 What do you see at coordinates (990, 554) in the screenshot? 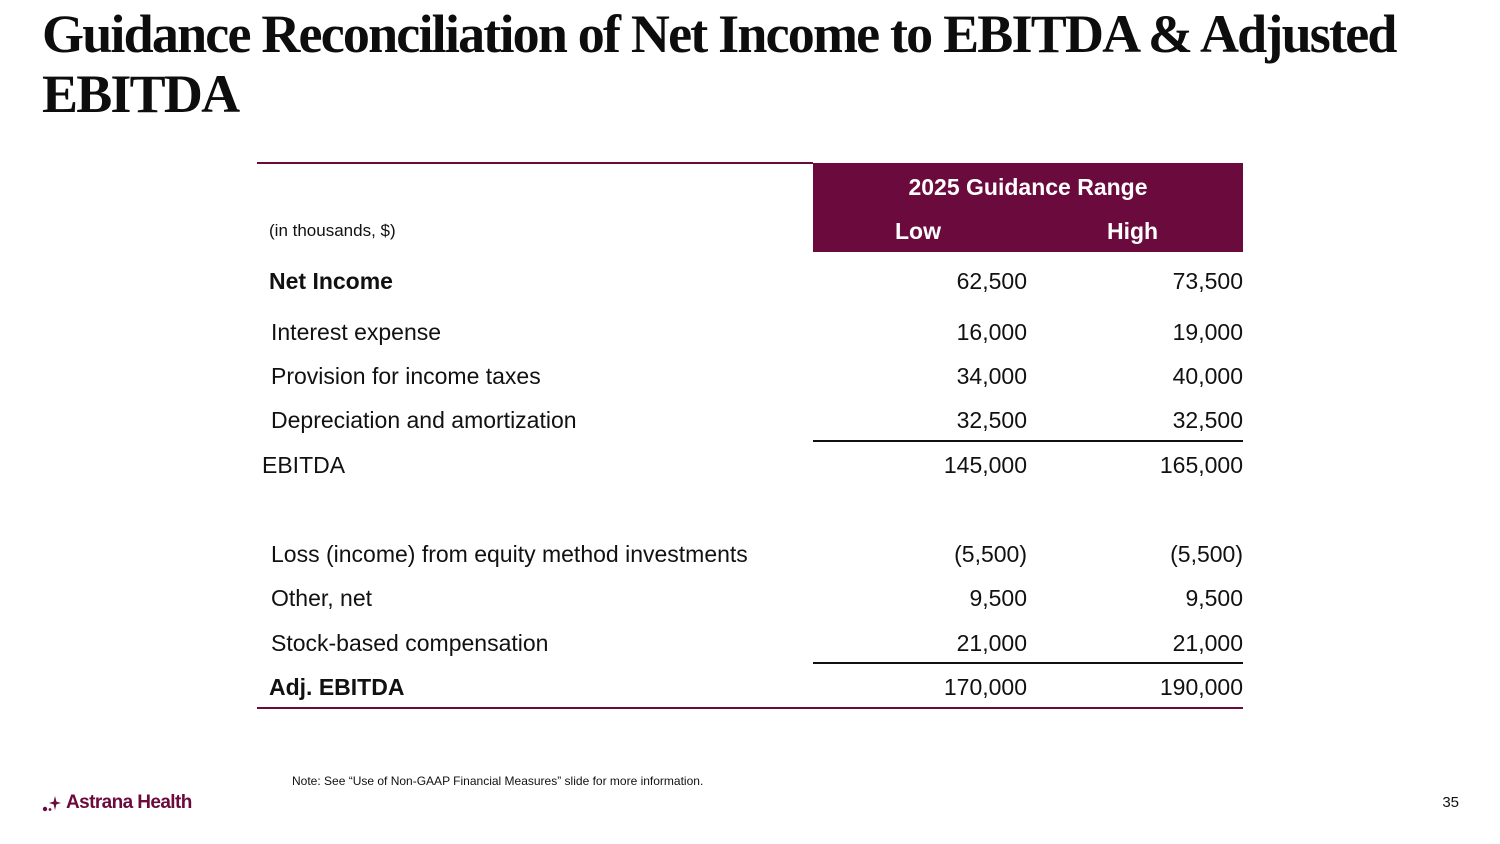
I see `row-low-value: (5,500)` at bounding box center [990, 554].